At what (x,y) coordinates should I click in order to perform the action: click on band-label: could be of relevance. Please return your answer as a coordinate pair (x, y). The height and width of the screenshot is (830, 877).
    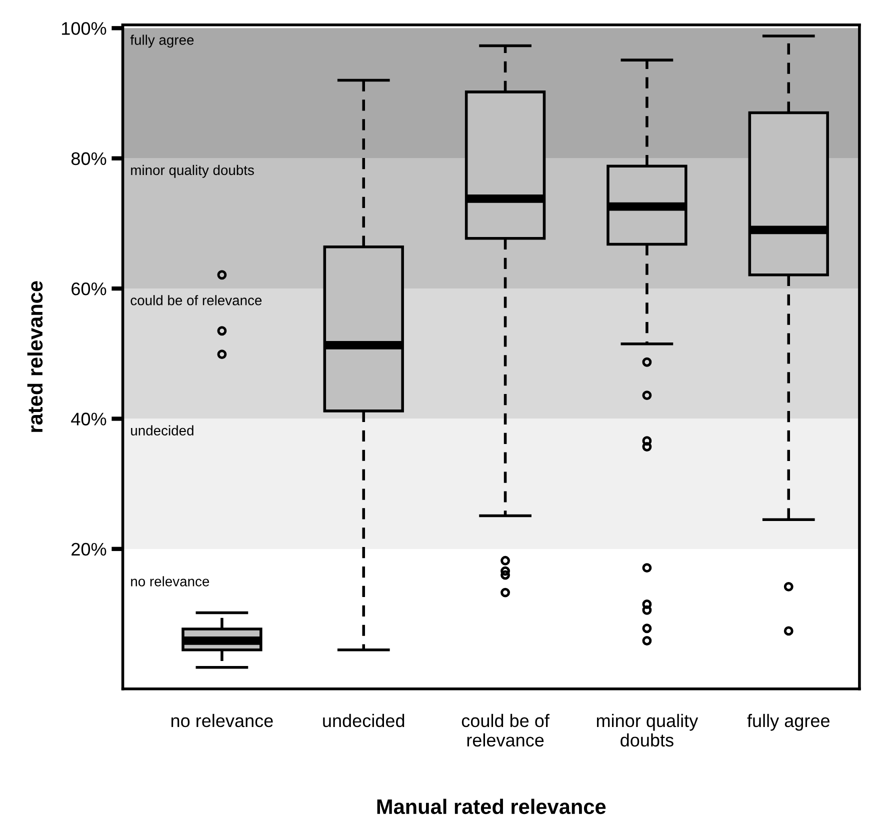
    Looking at the image, I should click on (196, 300).